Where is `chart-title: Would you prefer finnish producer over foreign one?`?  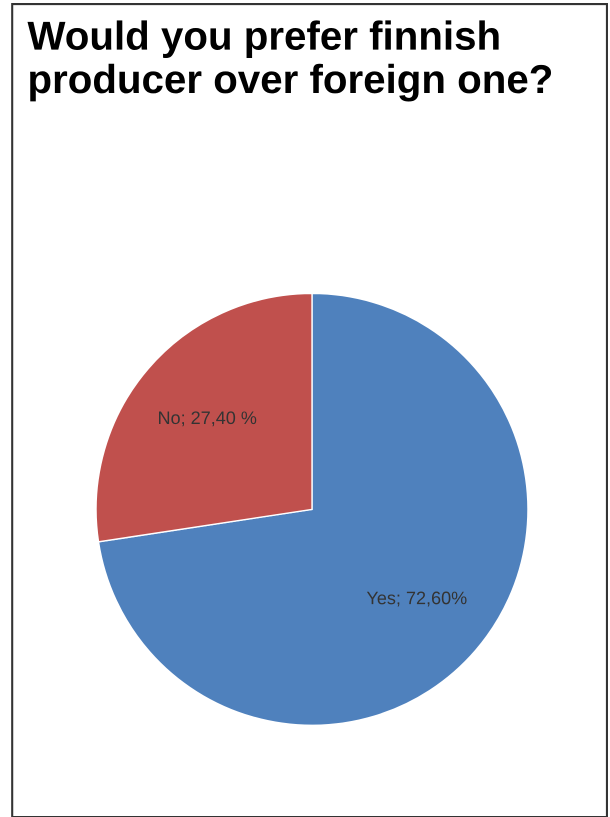
chart-title: Would you prefer finnish producer over foreign one? is located at coordinates (289, 61).